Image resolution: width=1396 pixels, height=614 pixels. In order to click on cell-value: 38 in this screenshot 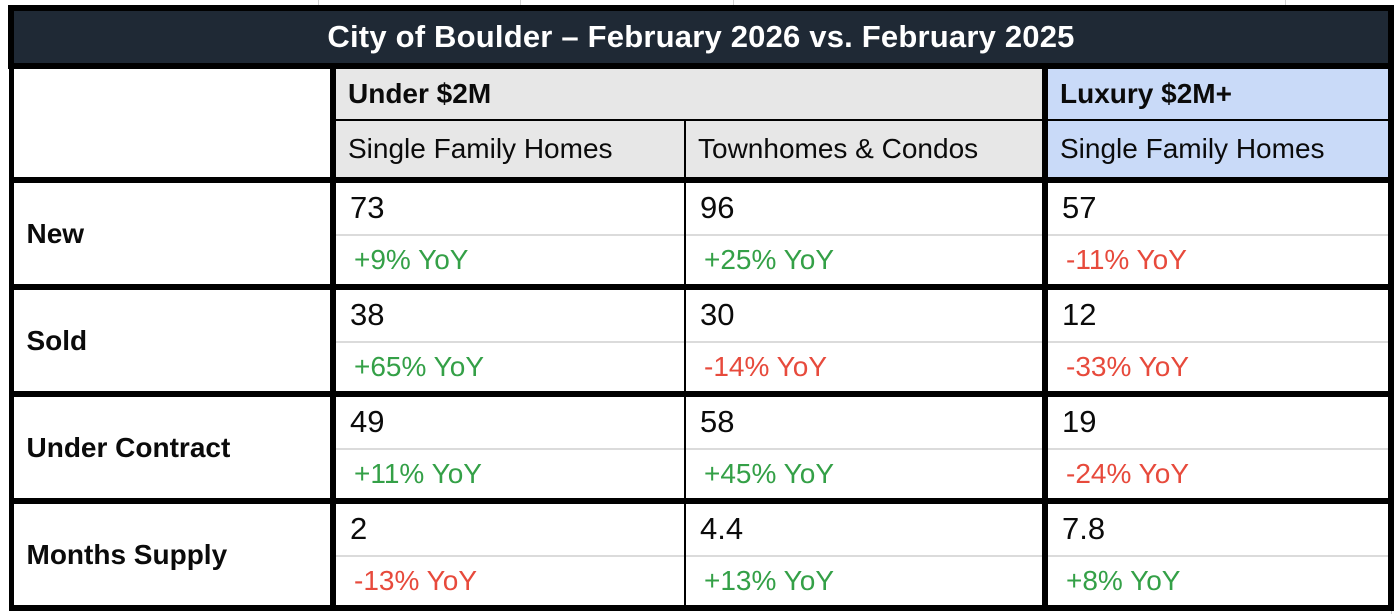, I will do `click(510, 316)`.